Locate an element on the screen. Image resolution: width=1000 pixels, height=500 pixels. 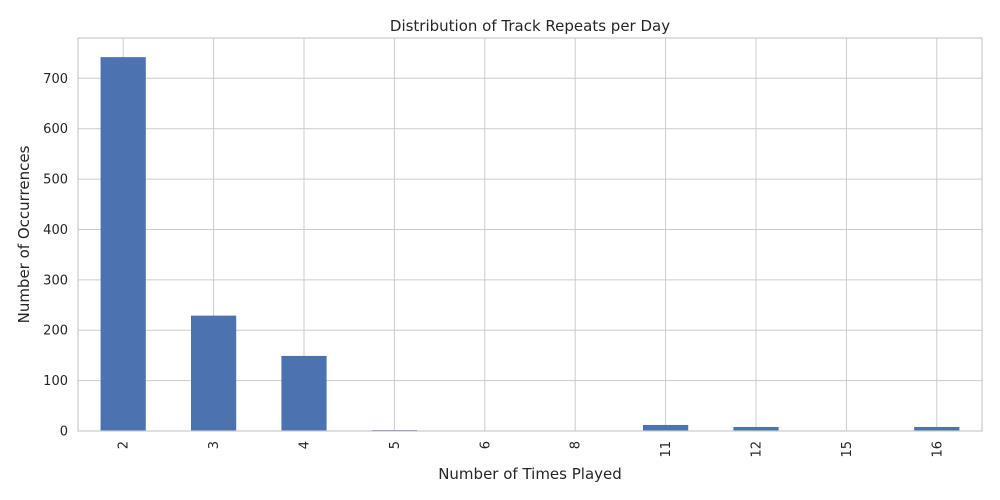
y-axis-label: Number of Occurrences is located at coordinates (24, 234).